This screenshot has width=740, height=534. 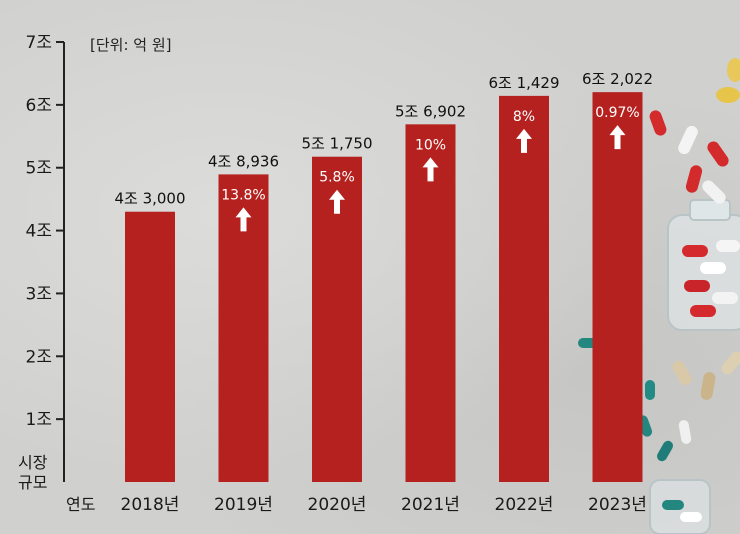 I want to click on growth-rate-label: 8%, so click(x=524, y=117).